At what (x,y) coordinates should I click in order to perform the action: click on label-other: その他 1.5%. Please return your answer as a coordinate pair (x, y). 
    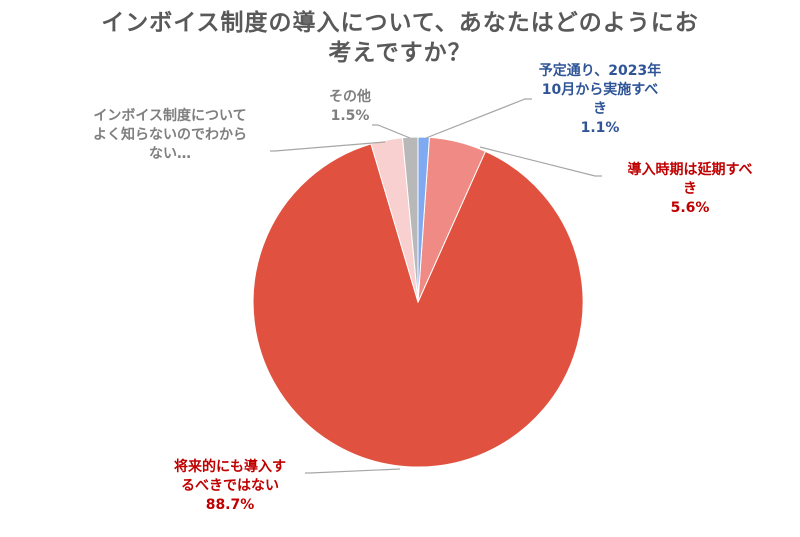
    Looking at the image, I should click on (350, 106).